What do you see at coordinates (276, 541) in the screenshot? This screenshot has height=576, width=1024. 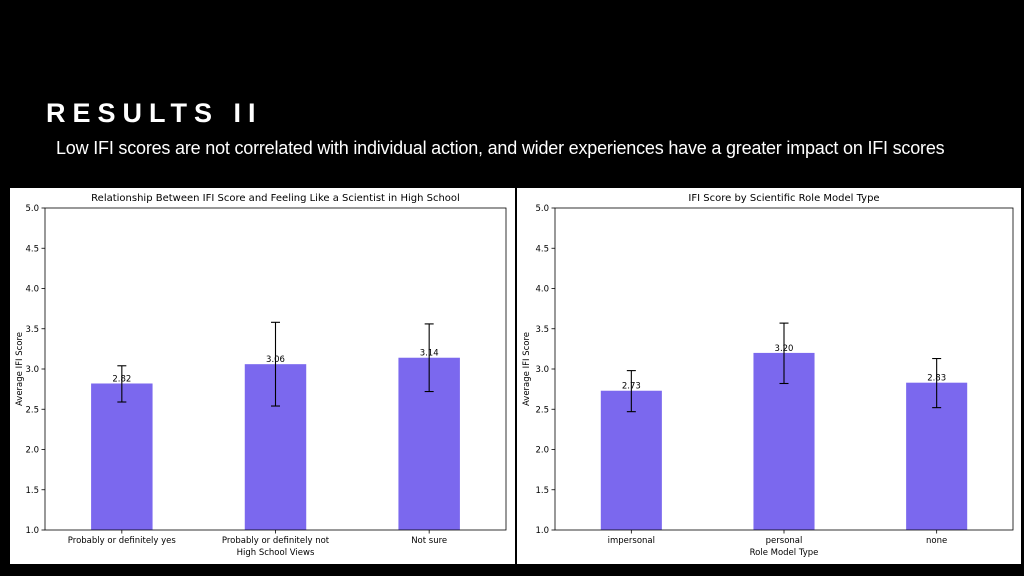 I see `x-tick-label-1: Probably or definitely not` at bounding box center [276, 541].